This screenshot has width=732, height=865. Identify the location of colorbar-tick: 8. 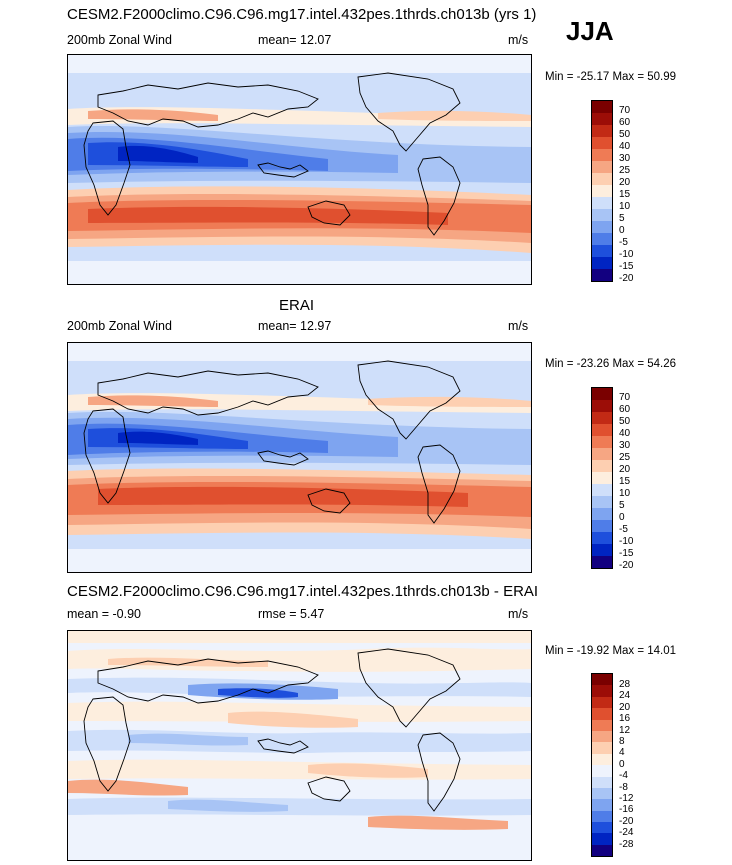
(622, 741).